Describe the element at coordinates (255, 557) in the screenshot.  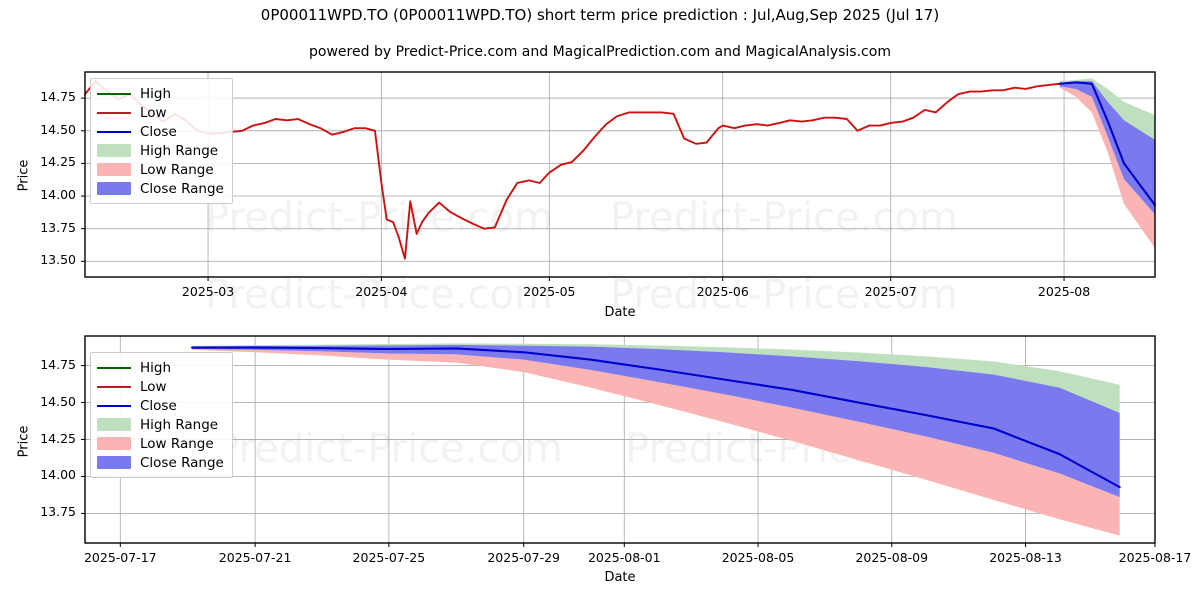
I see `bottom-chart-x-tick-label: 2025-07-21` at that location.